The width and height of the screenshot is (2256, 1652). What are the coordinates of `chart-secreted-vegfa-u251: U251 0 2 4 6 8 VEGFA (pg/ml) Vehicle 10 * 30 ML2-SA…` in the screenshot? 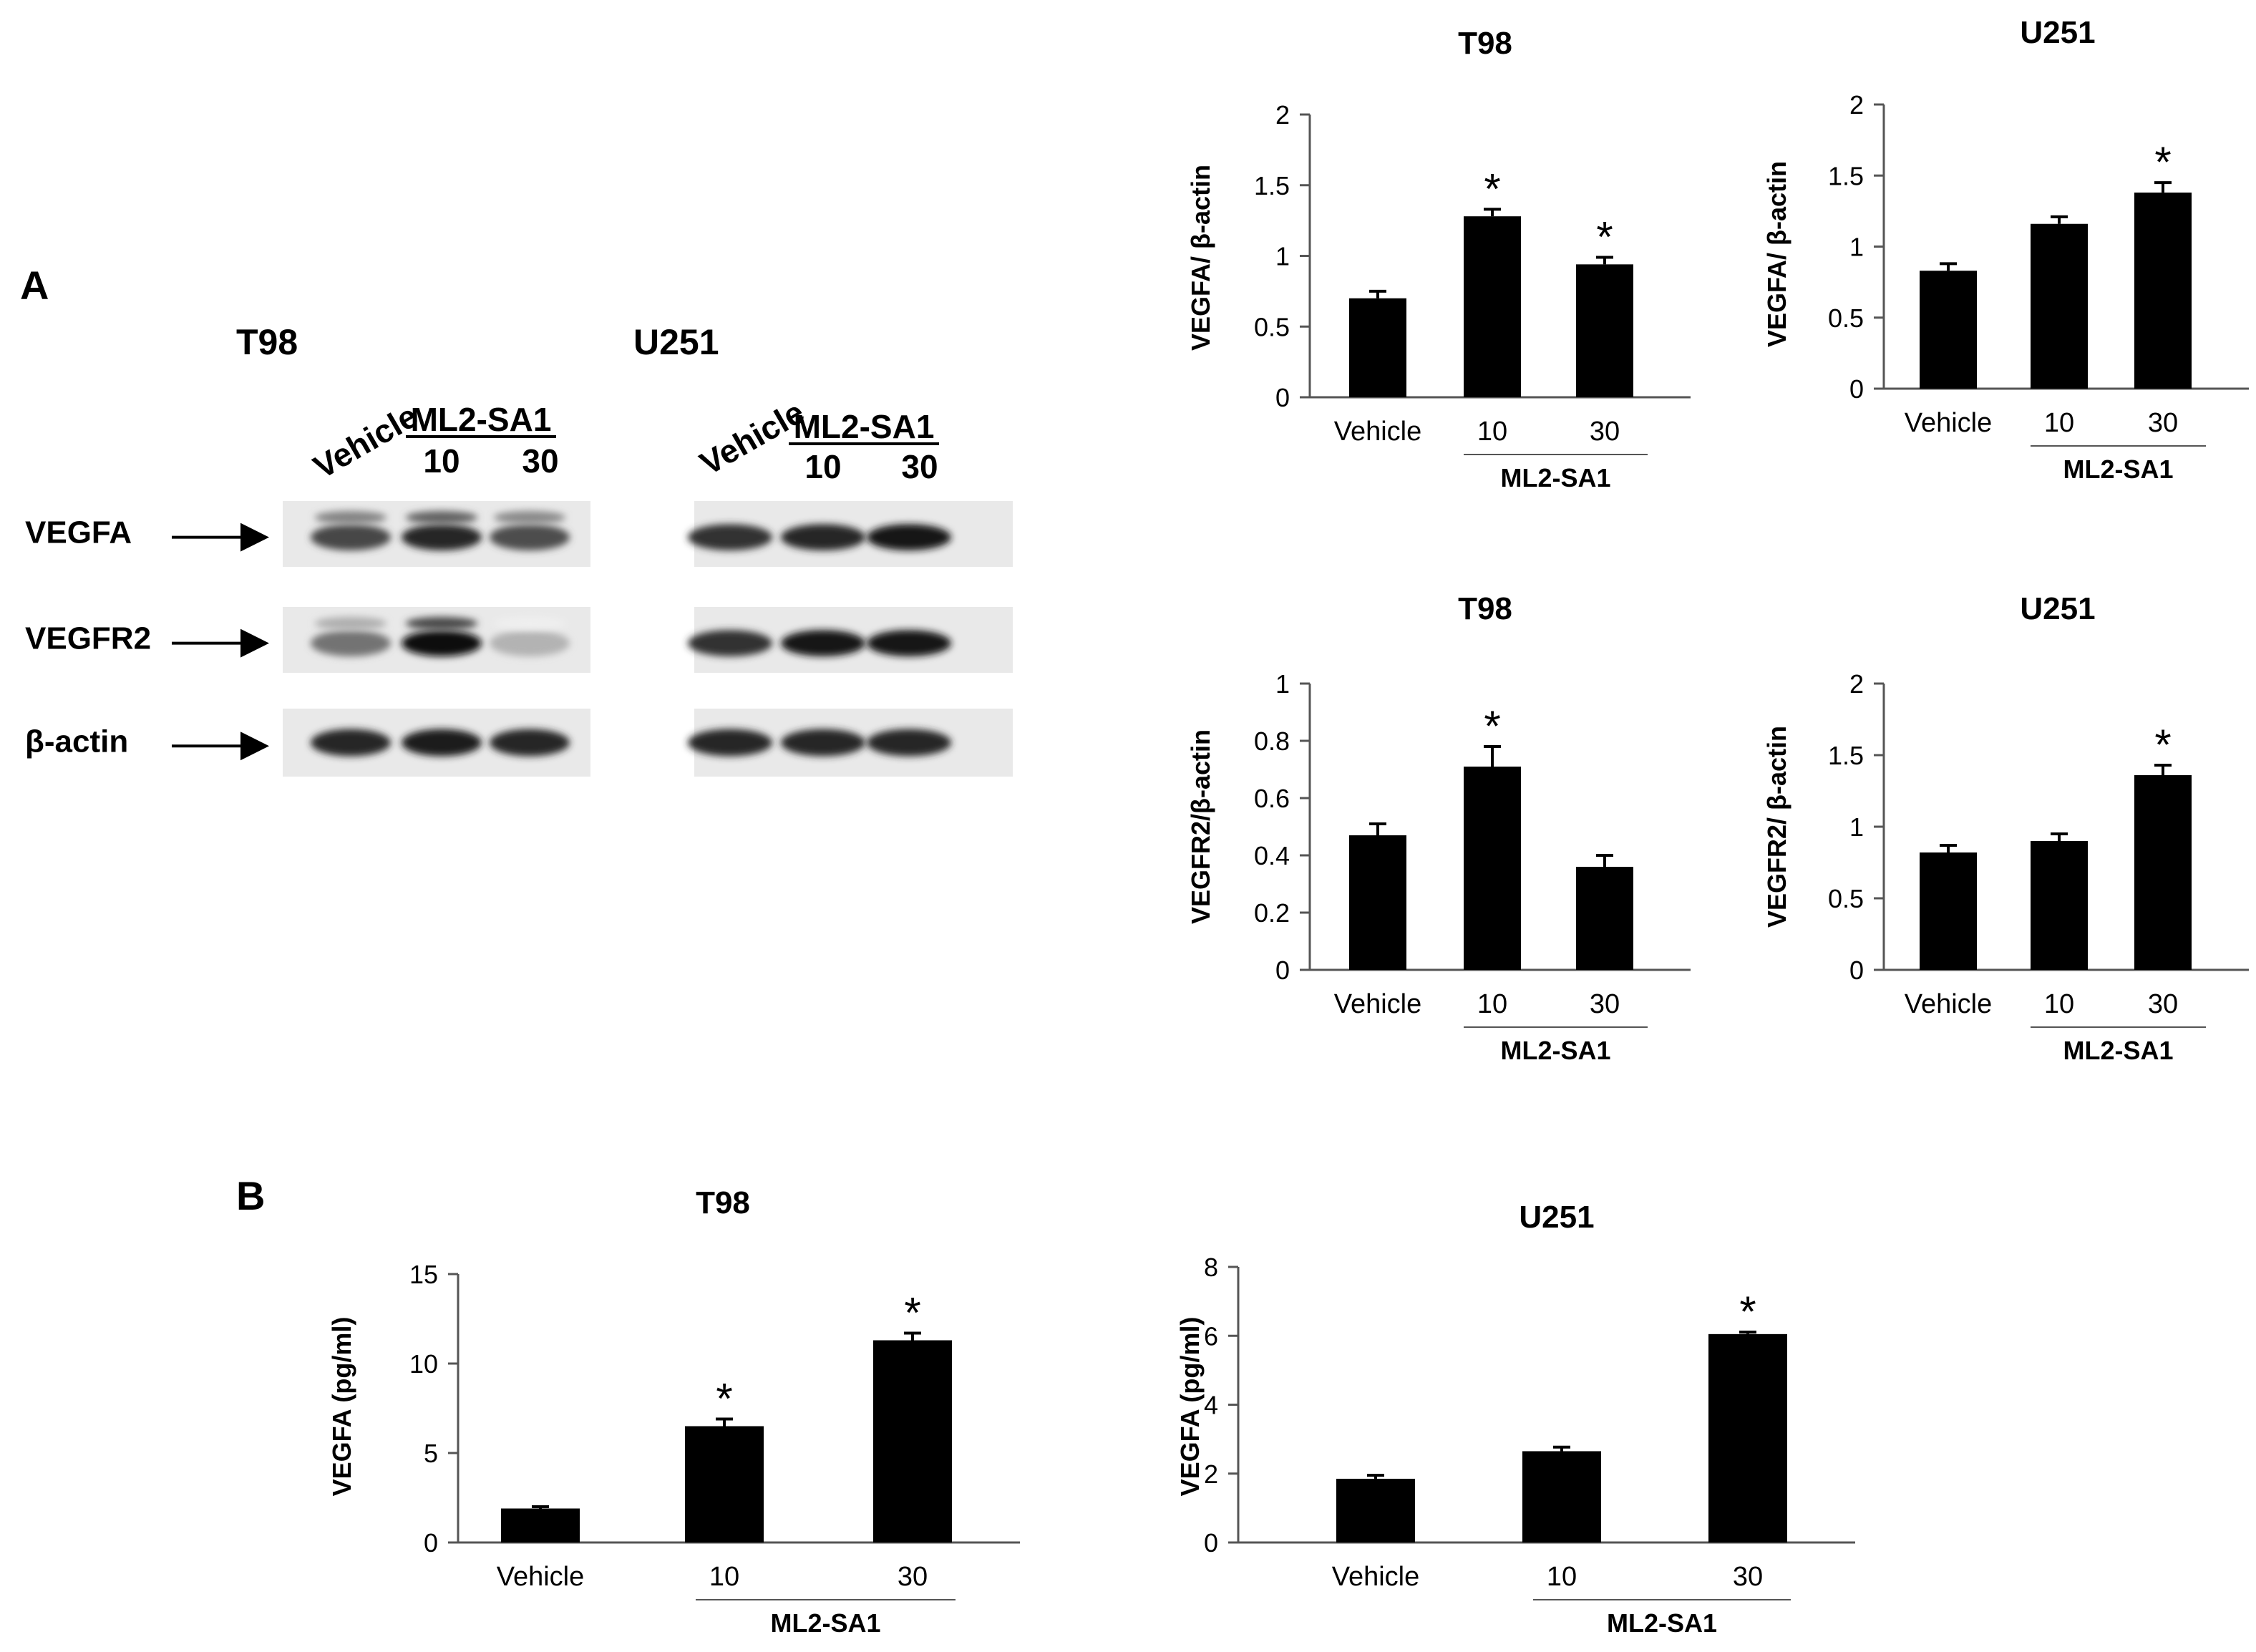 It's located at (1515, 1419).